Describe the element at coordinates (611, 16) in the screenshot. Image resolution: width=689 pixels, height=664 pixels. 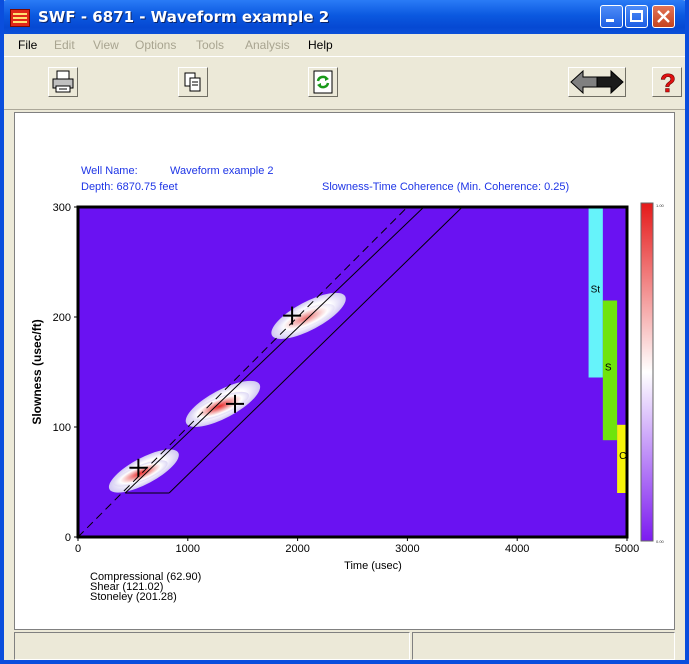
I see `minimize-button` at that location.